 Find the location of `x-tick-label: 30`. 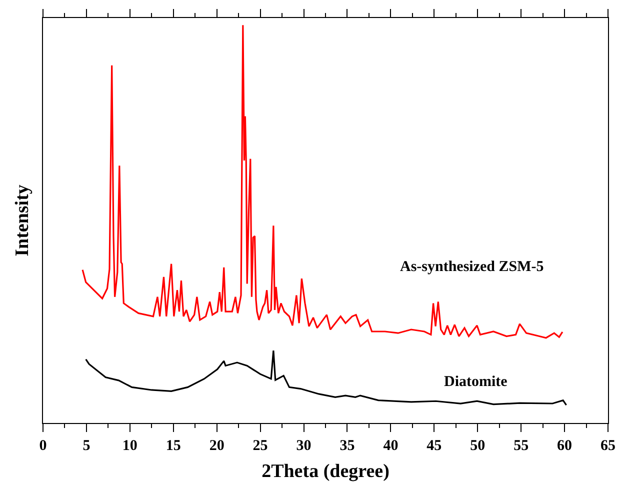

x-tick-label: 30 is located at coordinates (304, 446).